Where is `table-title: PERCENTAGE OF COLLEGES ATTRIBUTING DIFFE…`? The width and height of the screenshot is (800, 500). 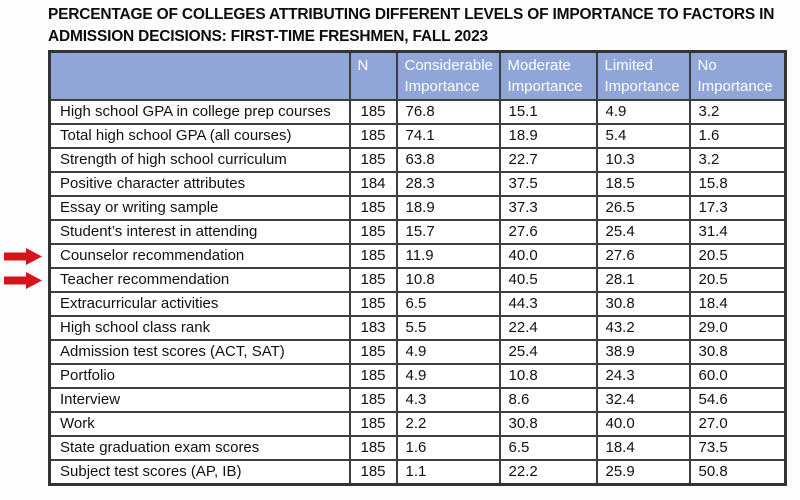
table-title: PERCENTAGE OF COLLEGES ATTRIBUTING DIFFE… is located at coordinates (411, 25).